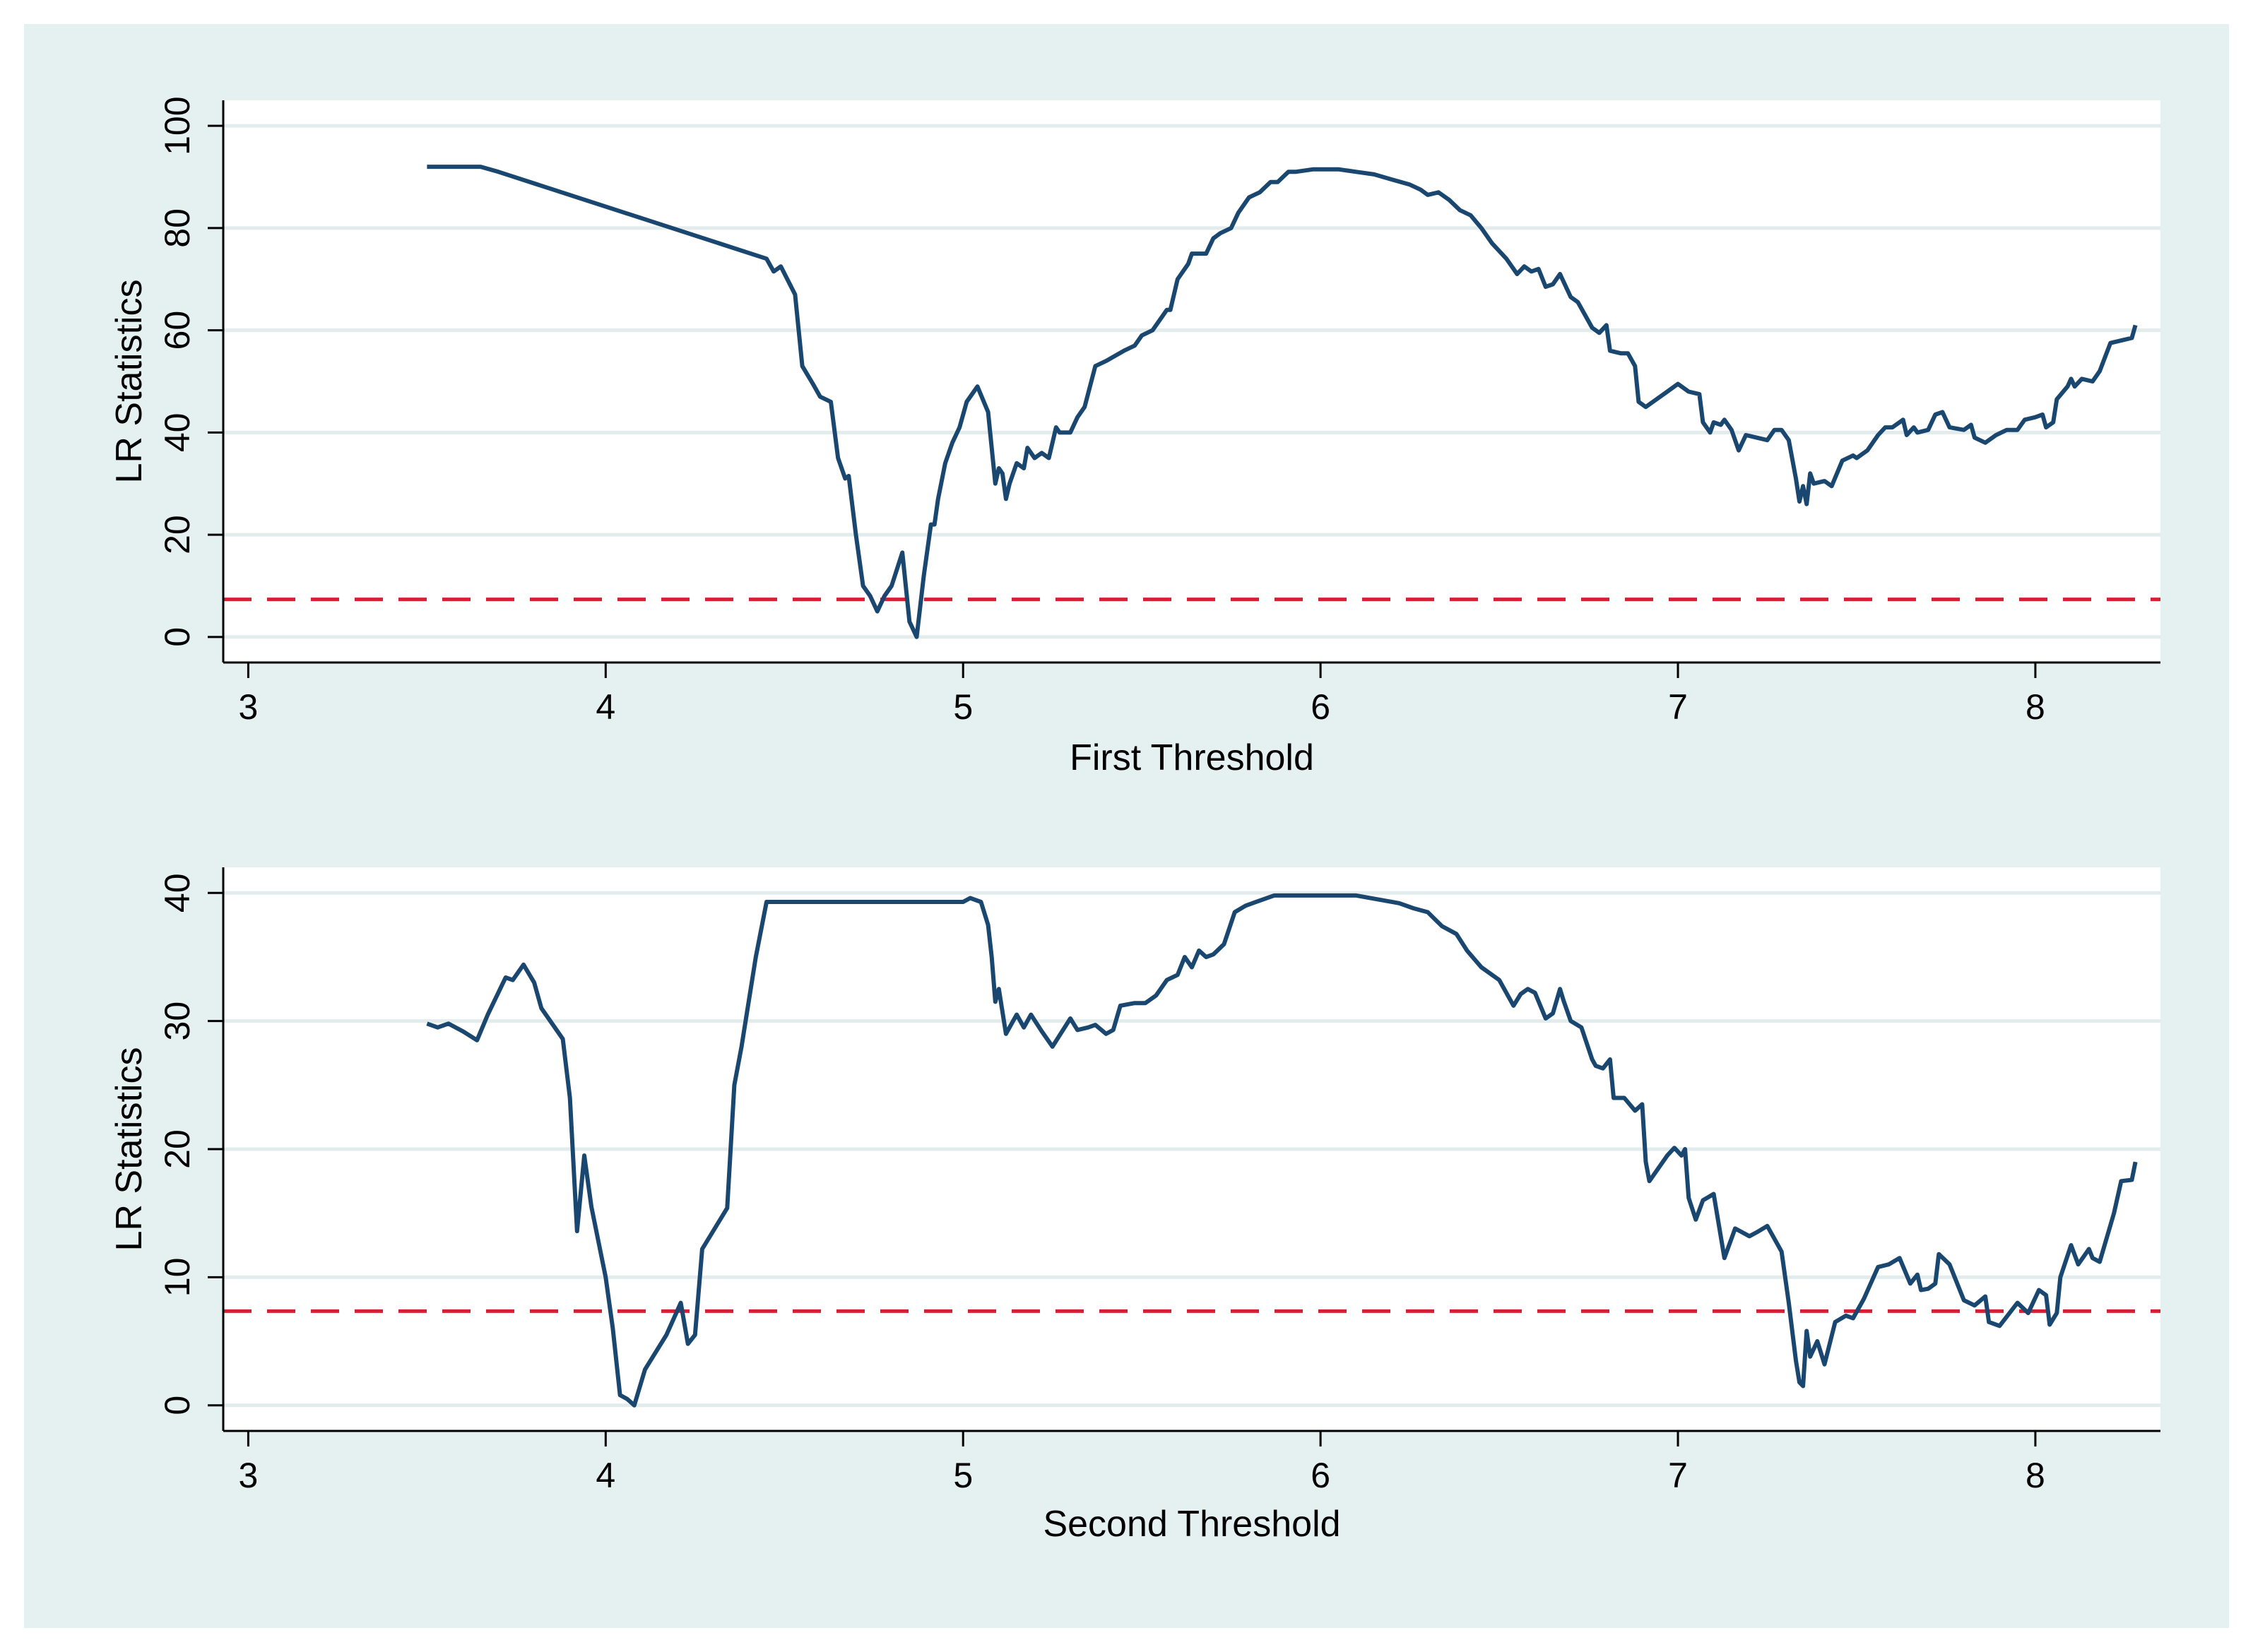 Image resolution: width=2253 pixels, height=1652 pixels. Describe the element at coordinates (177, 126) in the screenshot. I see `y-tick-label: 100` at that location.